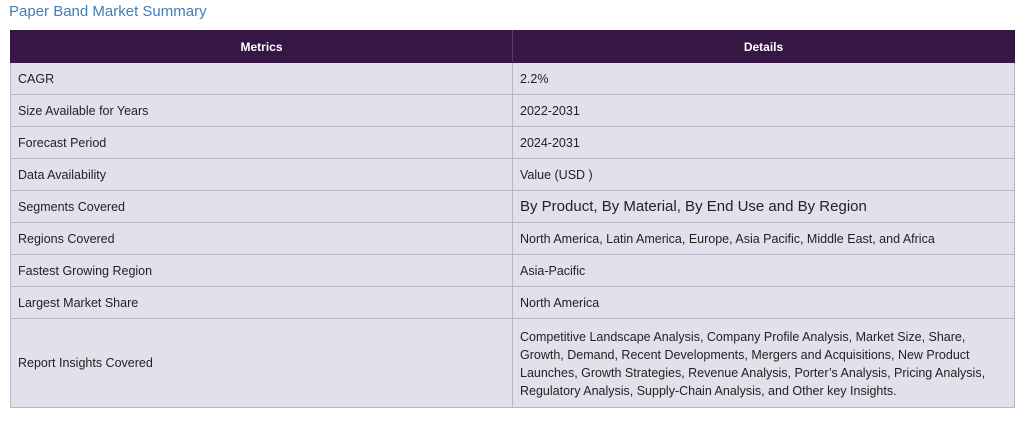 The width and height of the screenshot is (1024, 425). Describe the element at coordinates (108, 11) in the screenshot. I see `page-title: Paper Band Market Summary` at that location.